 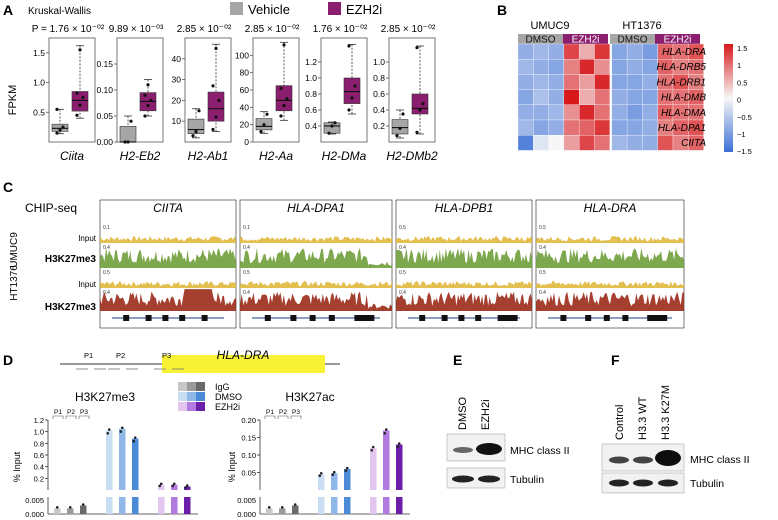 What do you see at coordinates (420, 104) in the screenshot?
I see `ezh2i-box` at bounding box center [420, 104].